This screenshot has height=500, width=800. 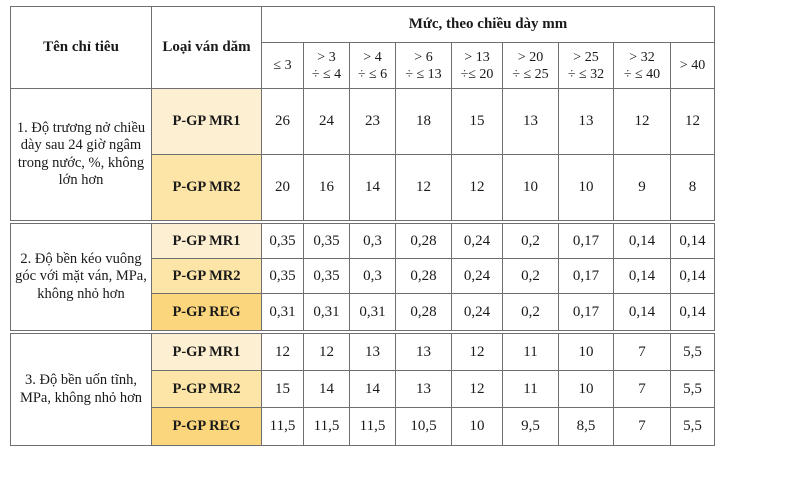 What do you see at coordinates (692, 65) in the screenshot?
I see `thickness-header: > 40` at bounding box center [692, 65].